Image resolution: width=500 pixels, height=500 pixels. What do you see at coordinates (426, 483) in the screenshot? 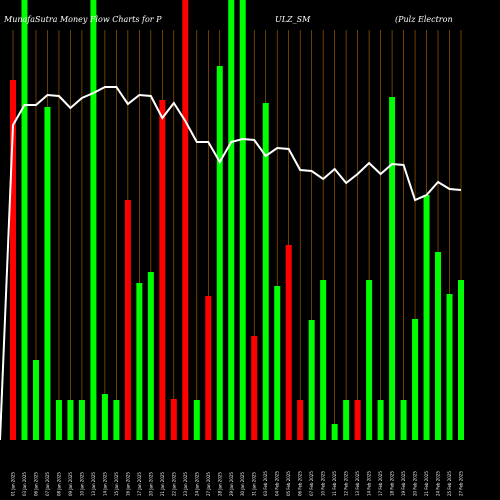
I see `x-tick-label: 21 Feb 2025` at bounding box center [426, 483].